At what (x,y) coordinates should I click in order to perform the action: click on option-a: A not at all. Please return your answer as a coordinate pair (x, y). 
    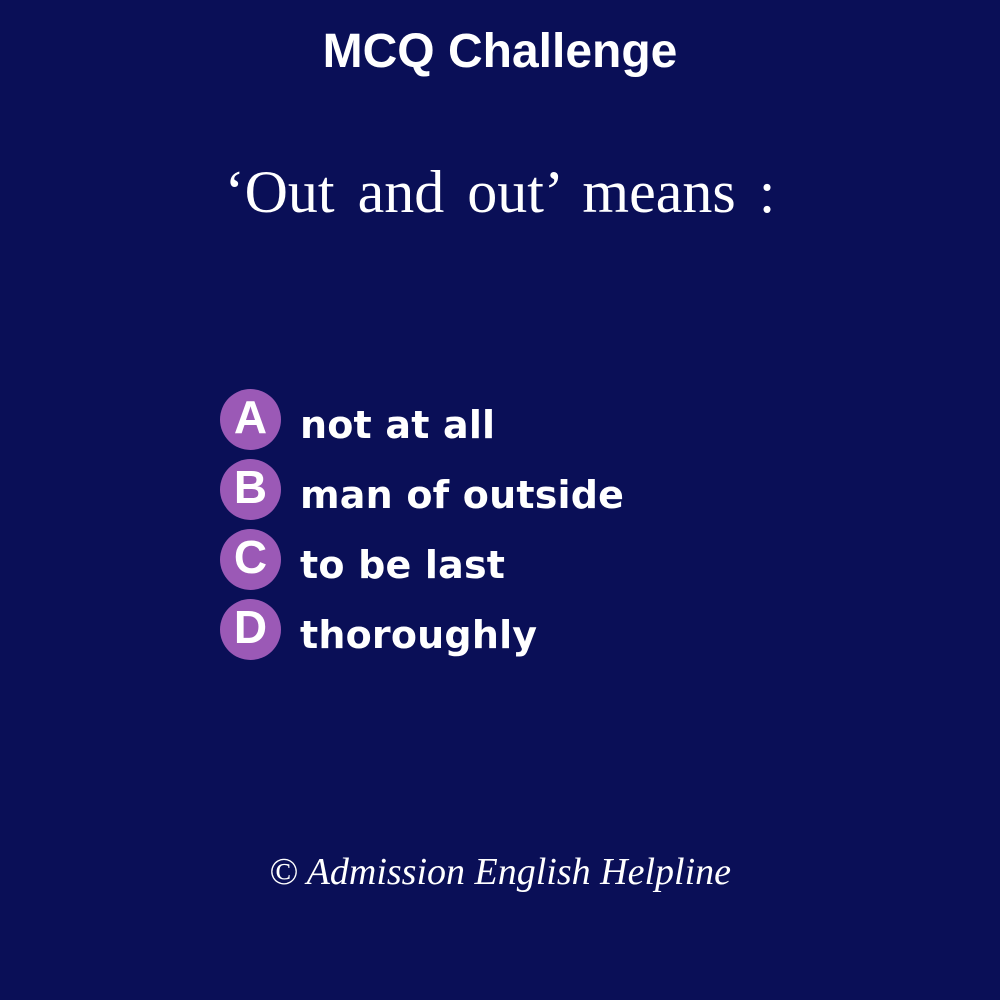
    Looking at the image, I should click on (570, 420).